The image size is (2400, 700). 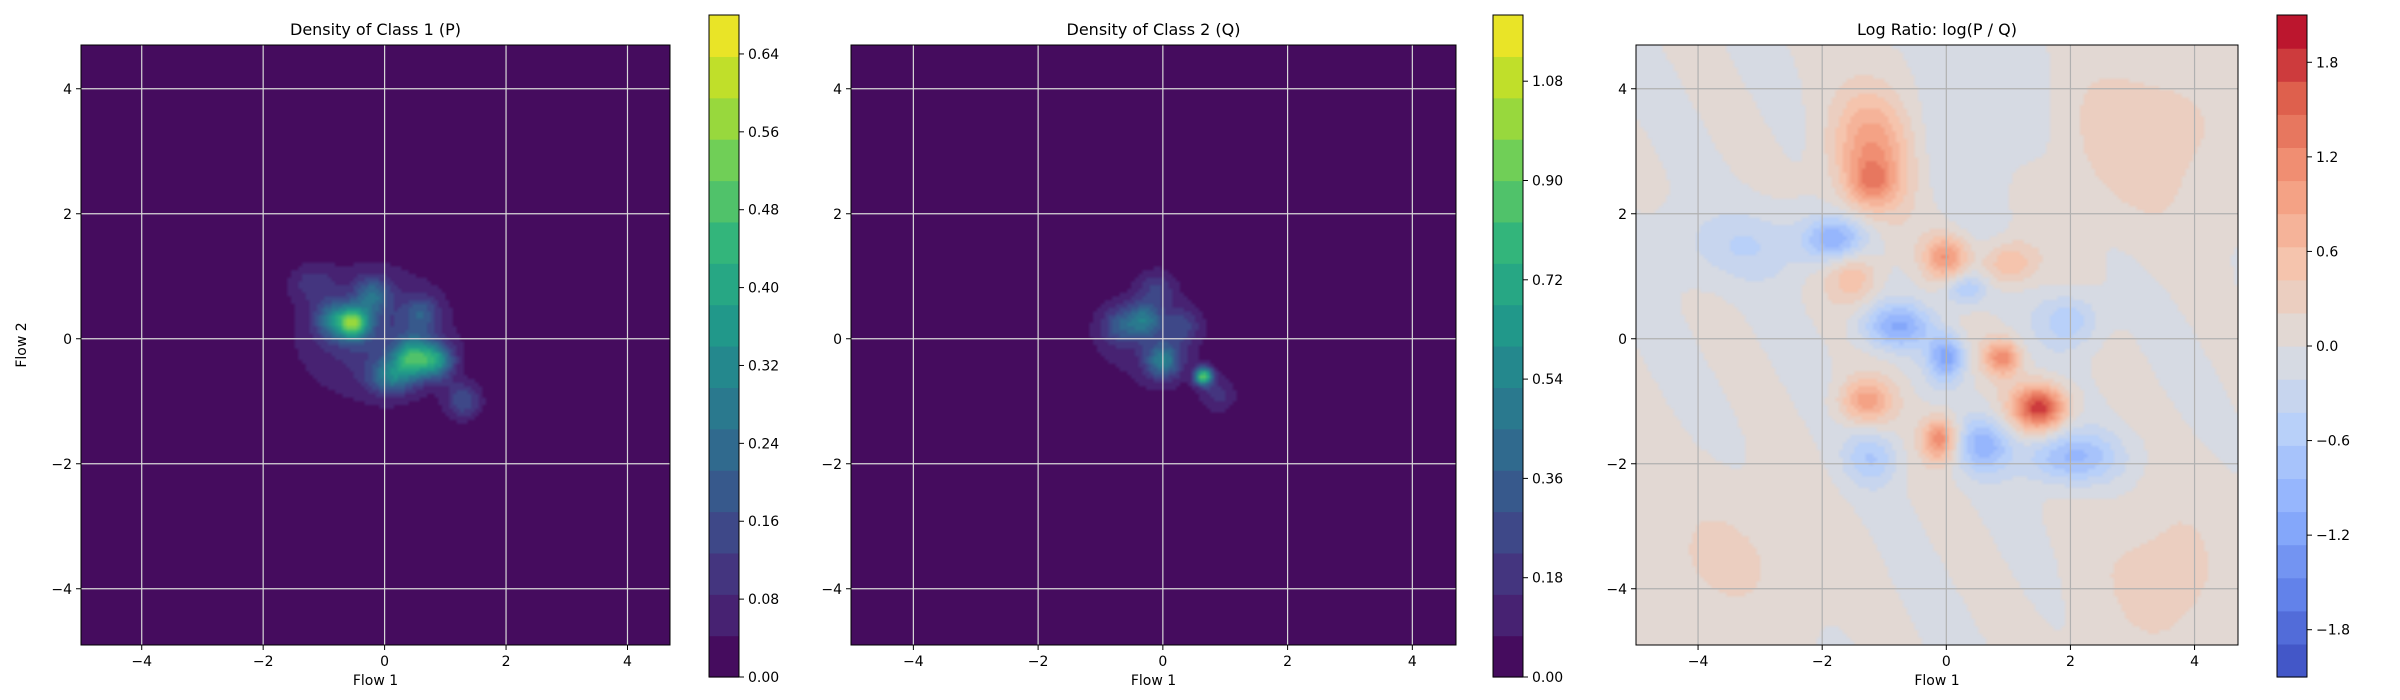 I want to click on colorbar-tick-label: 0.0, so click(x=2327, y=347).